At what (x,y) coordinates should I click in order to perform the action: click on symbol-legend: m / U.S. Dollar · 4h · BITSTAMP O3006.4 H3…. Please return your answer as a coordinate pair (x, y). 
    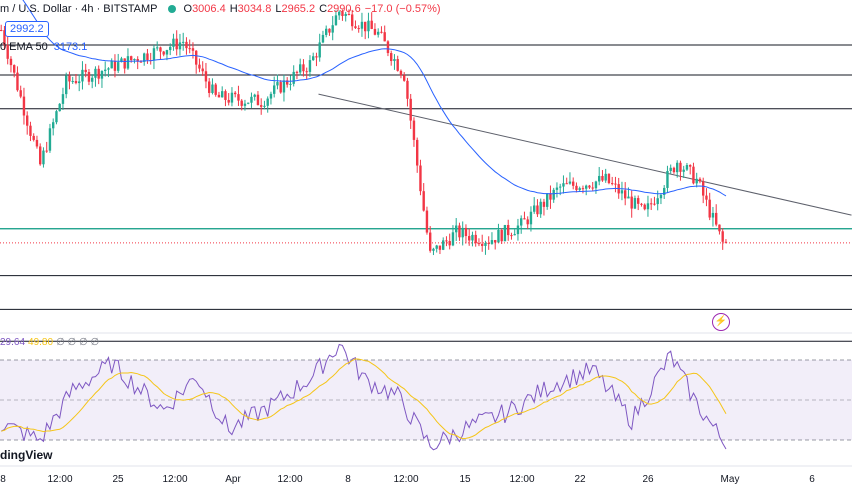
    Looking at the image, I should click on (222, 9).